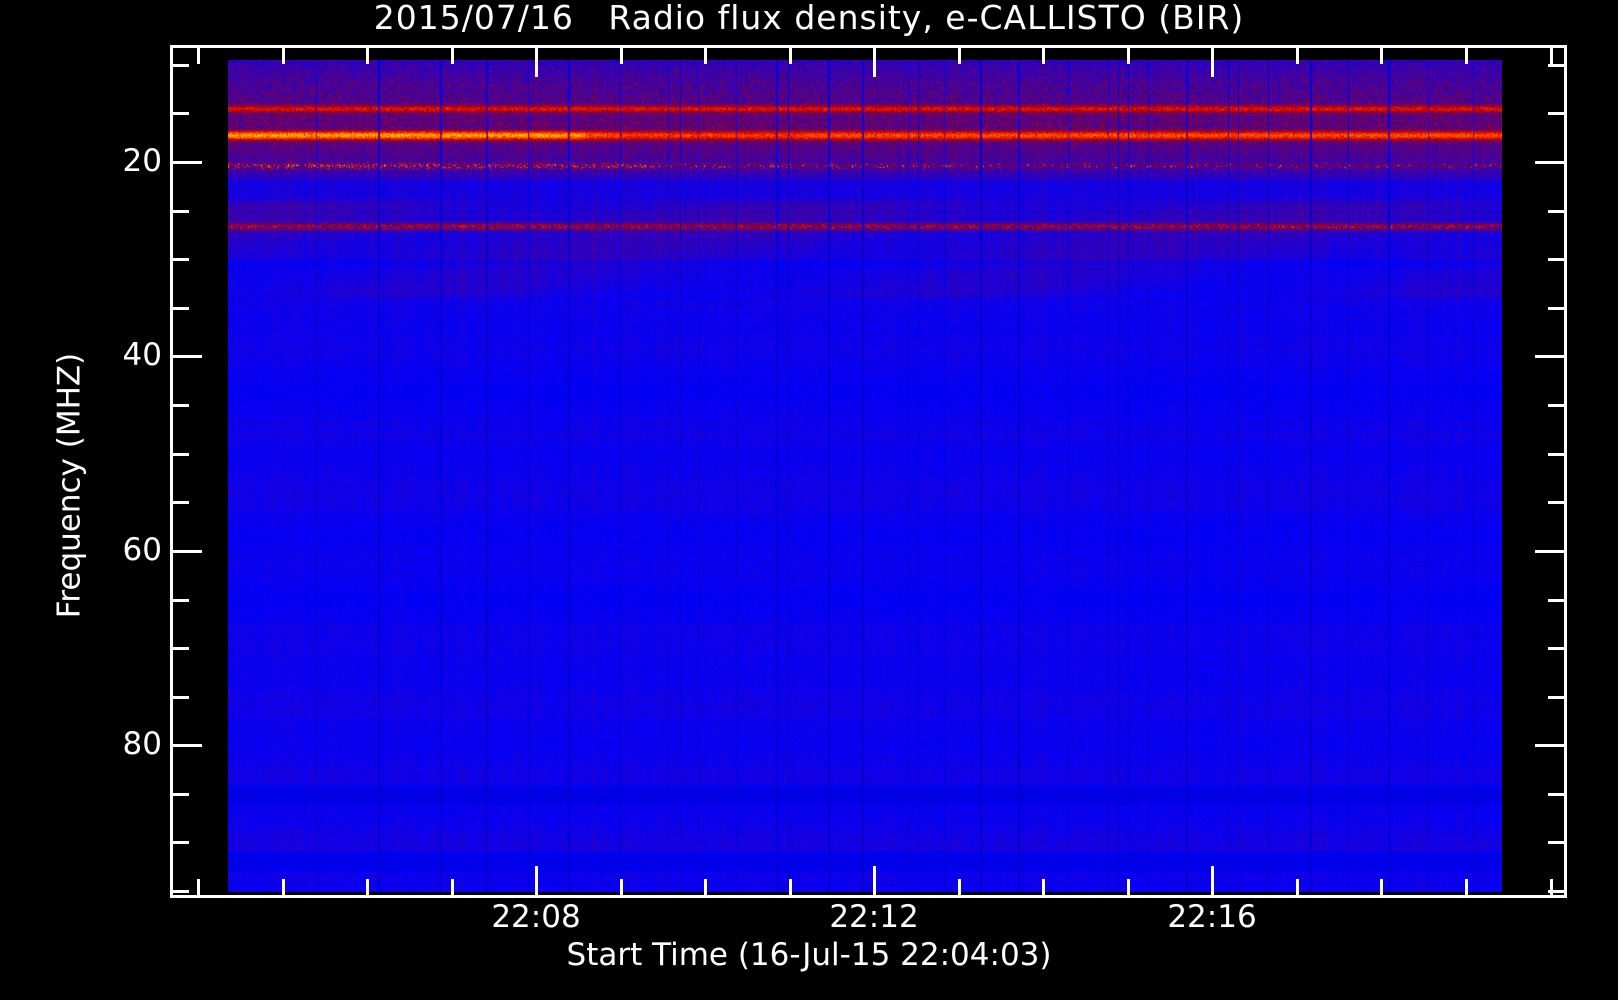 This screenshot has width=1618, height=1000. I want to click on x-axis-title: Start Time (16-Jul-15 22:04:03), so click(809, 955).